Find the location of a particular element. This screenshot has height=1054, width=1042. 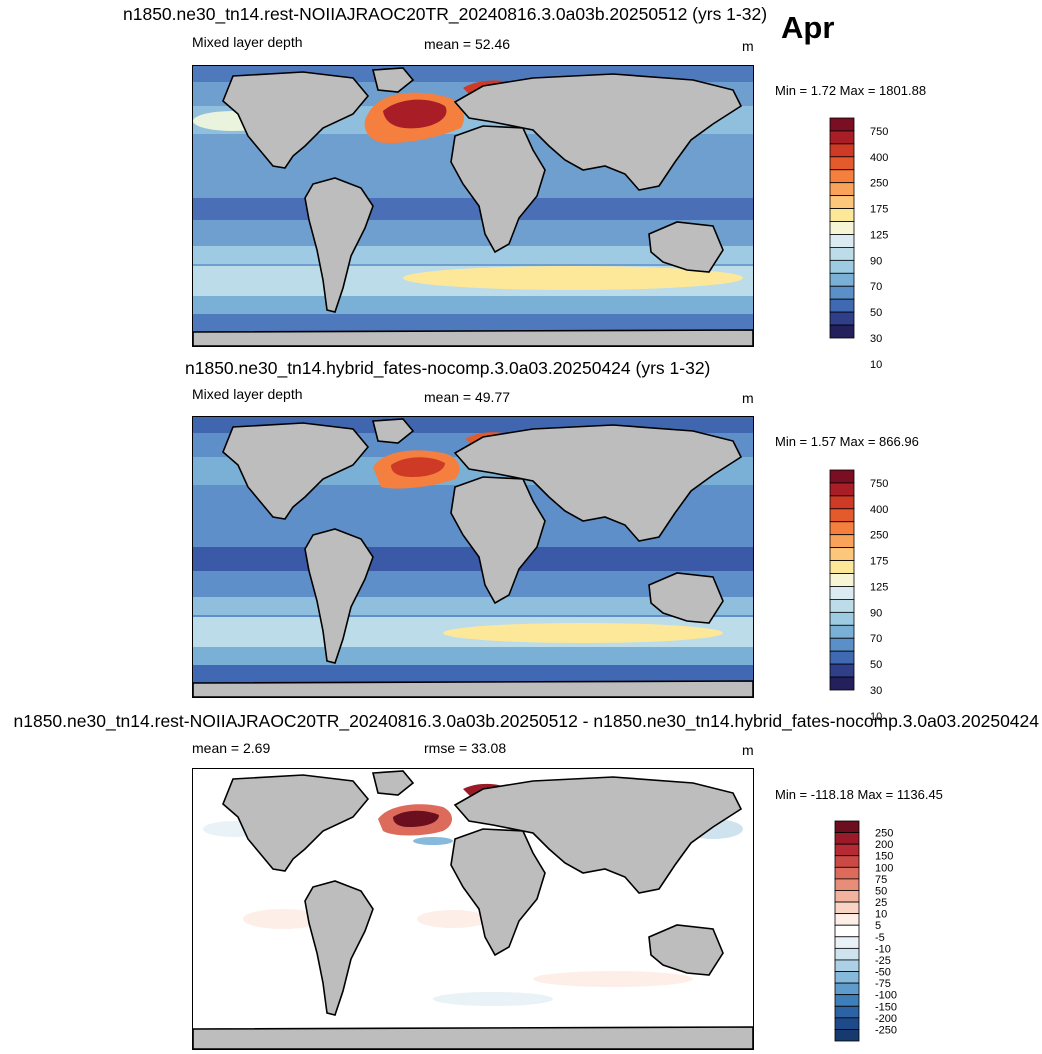

panel1-mean: mean = 52.46 is located at coordinates (467, 44).